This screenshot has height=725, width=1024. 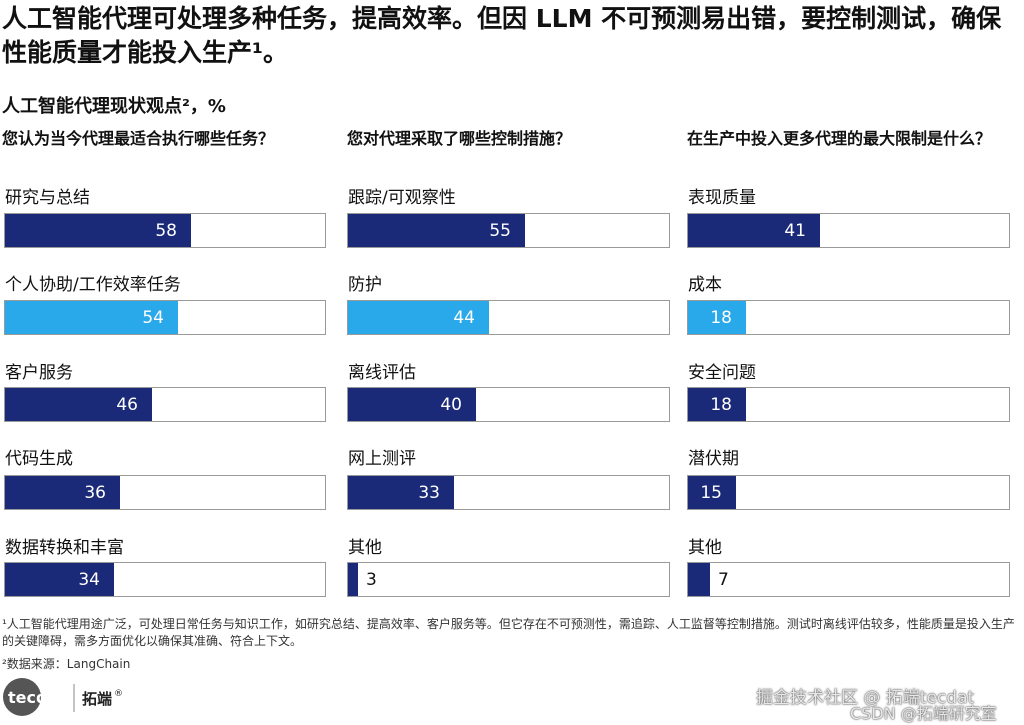 I want to click on chart-2-category-label: 其他, so click(x=365, y=548).